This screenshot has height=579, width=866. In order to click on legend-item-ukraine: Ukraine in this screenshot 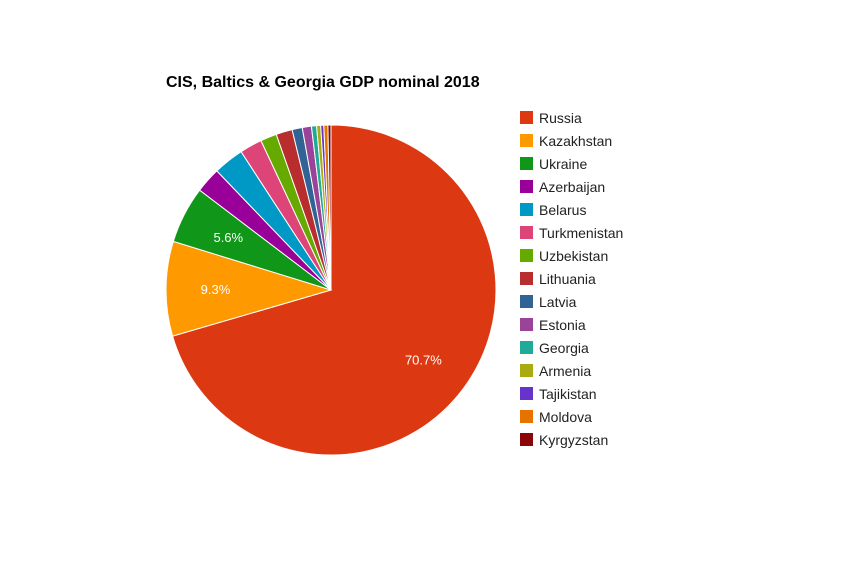, I will do `click(553, 164)`.